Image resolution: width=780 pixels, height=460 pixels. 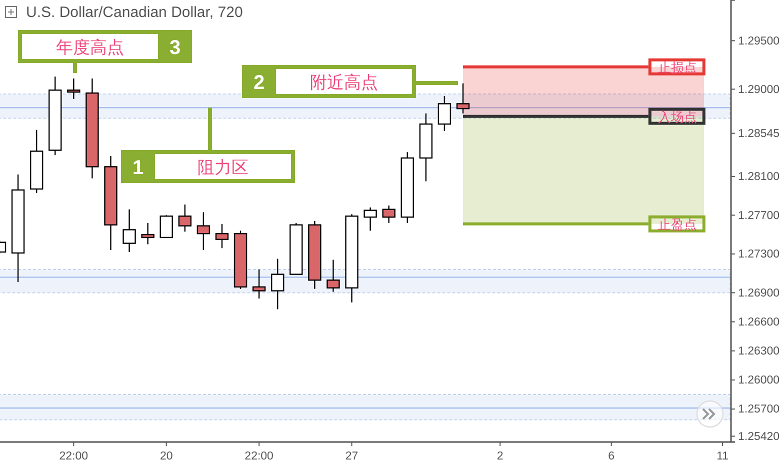 What do you see at coordinates (500, 455) in the screenshot?
I see `x-tick-label: 2` at bounding box center [500, 455].